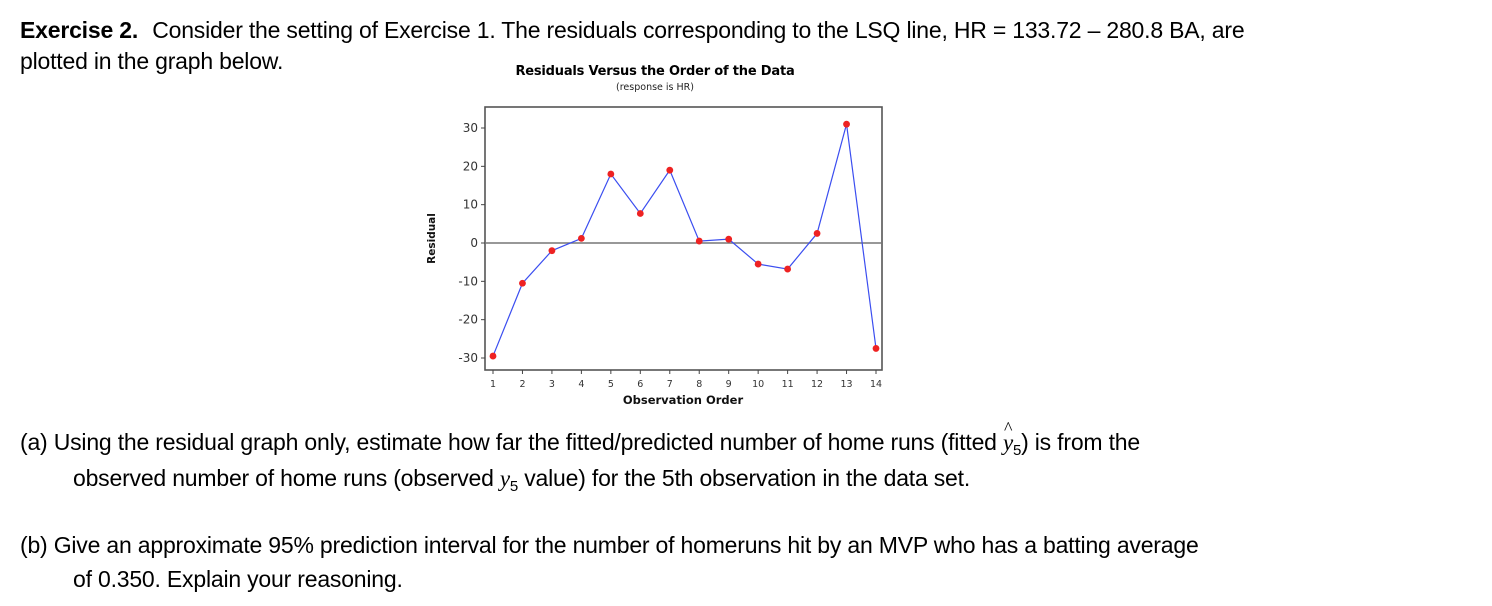 This screenshot has height=606, width=1492. What do you see at coordinates (522, 384) in the screenshot?
I see `x-tick-label: 2` at bounding box center [522, 384].